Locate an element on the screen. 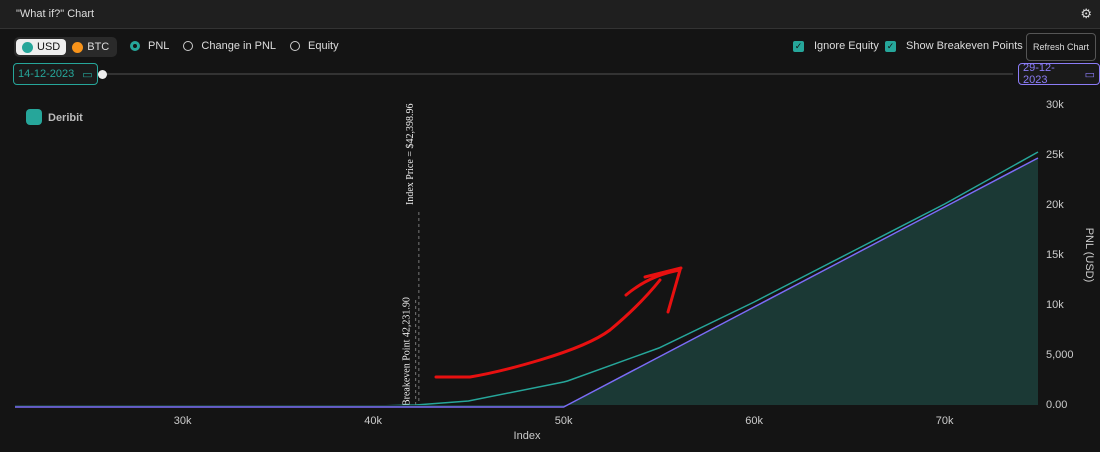  refresh-button: Refresh Chart is located at coordinates (1061, 47).